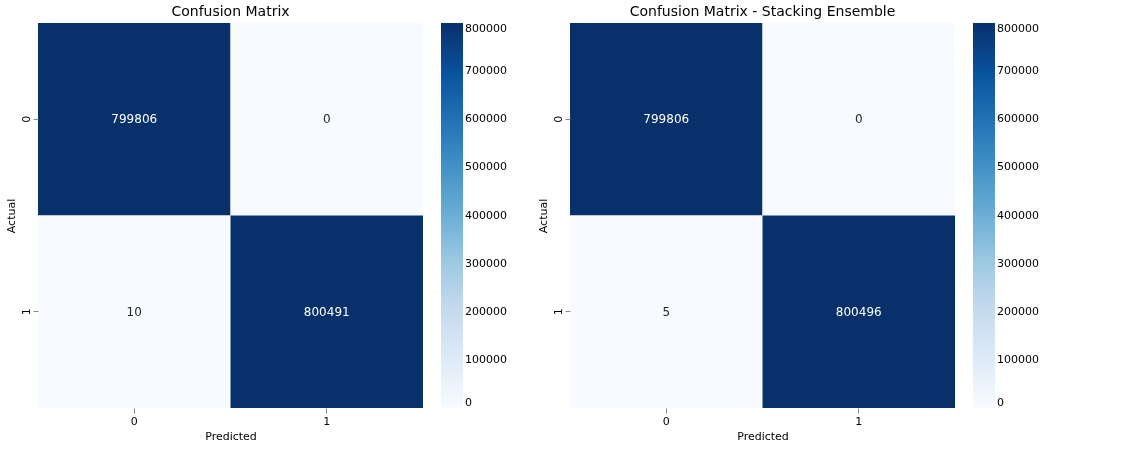 This screenshot has width=1125, height=454. Describe the element at coordinates (230, 11) in the screenshot. I see `chart-title: Confusion Matrix` at that location.